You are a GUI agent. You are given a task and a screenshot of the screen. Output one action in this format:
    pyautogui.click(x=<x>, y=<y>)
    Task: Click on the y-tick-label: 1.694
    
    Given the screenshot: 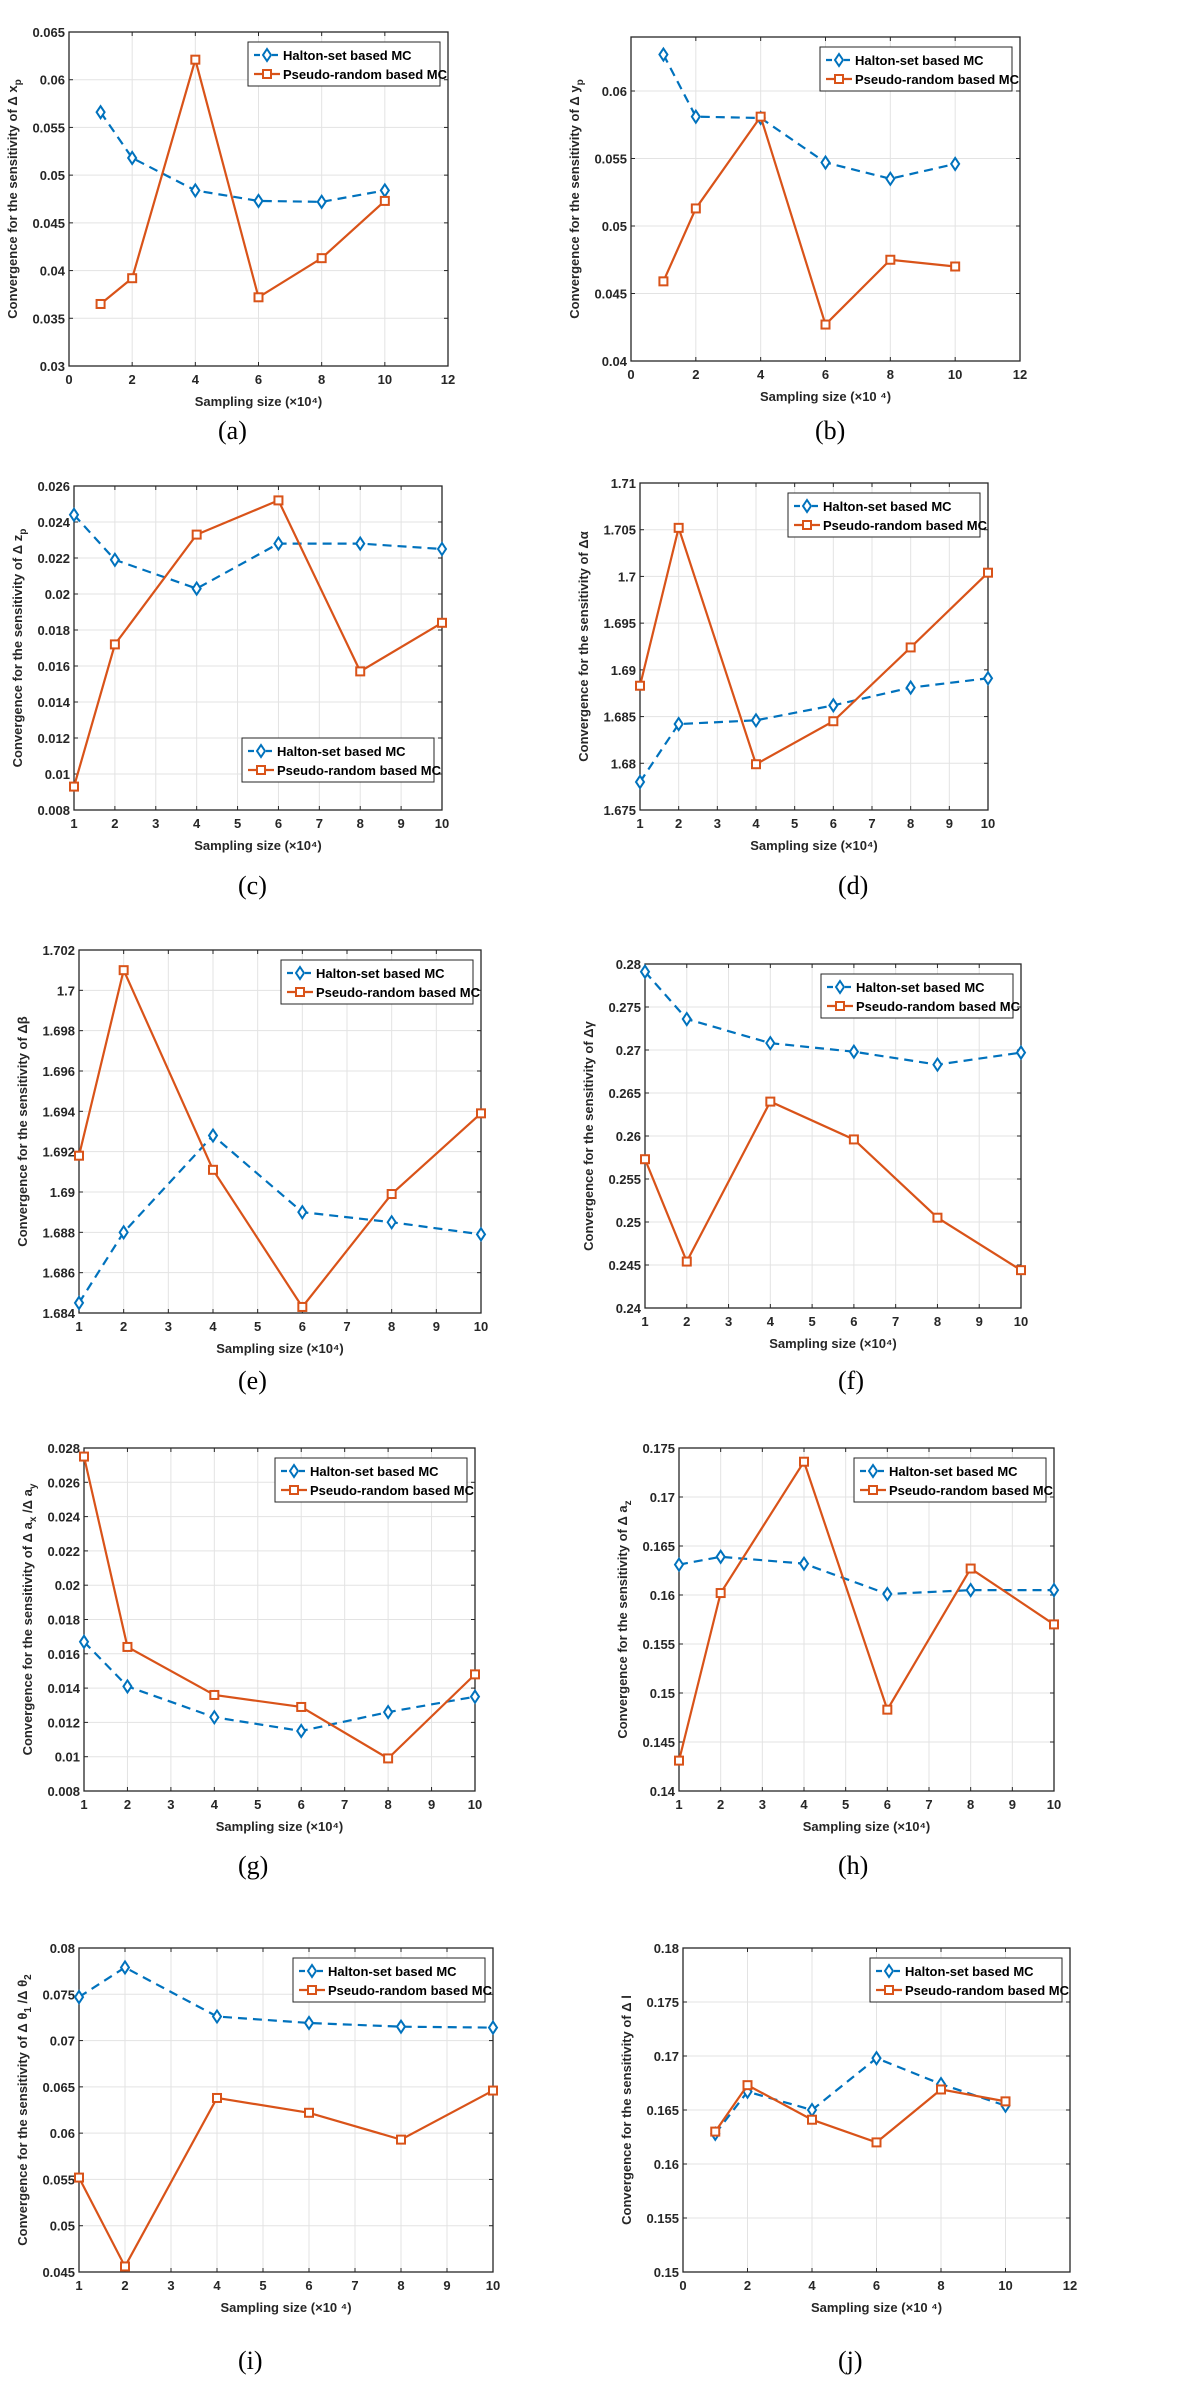 What is the action you would take?
    pyautogui.click(x=58, y=1111)
    